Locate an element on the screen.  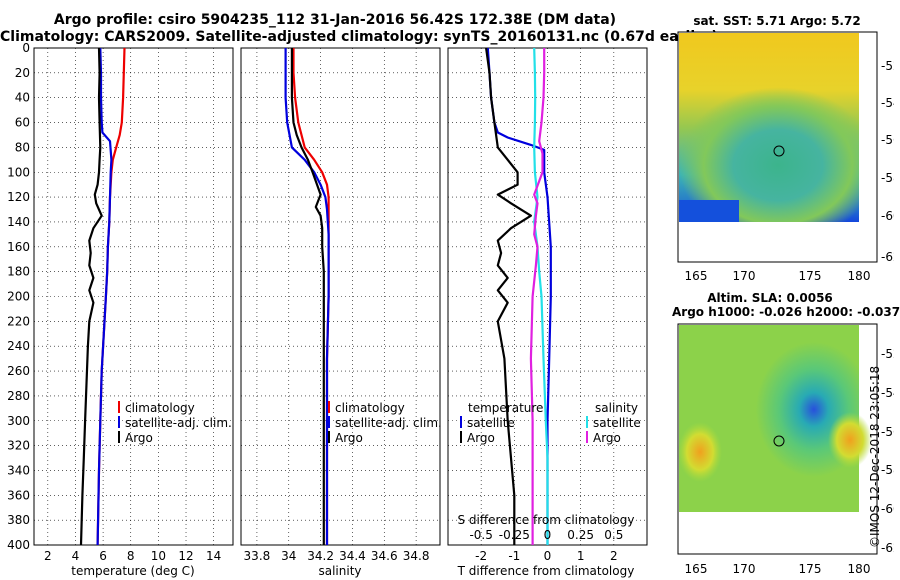
s-tick-label: -0.5 is located at coordinates (480, 535).